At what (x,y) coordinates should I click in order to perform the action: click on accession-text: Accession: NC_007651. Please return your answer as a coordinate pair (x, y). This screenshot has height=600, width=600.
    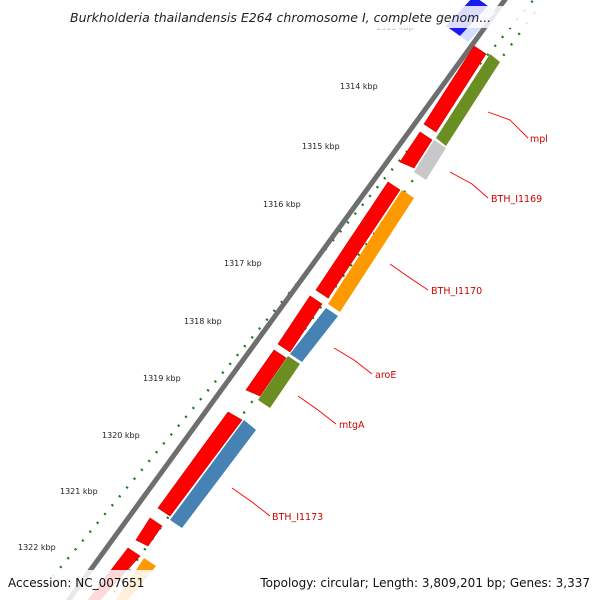
    Looking at the image, I should click on (76, 583).